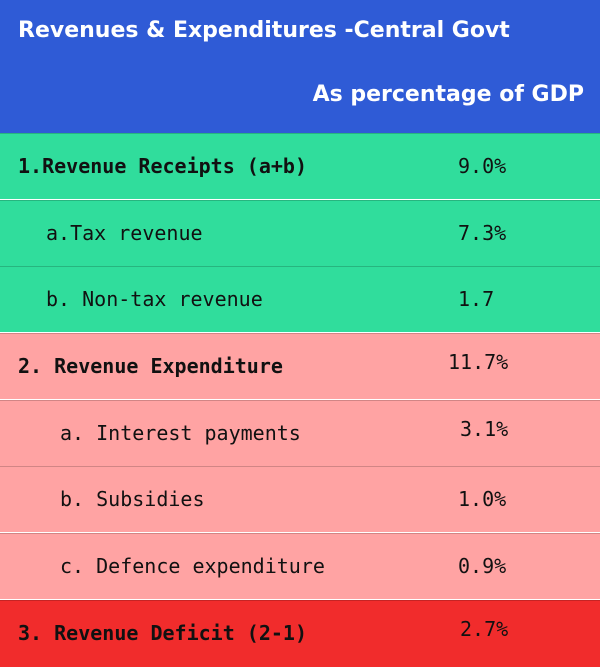 The image size is (600, 667). What do you see at coordinates (476, 299) in the screenshot?
I see `row-value: 1.7` at bounding box center [476, 299].